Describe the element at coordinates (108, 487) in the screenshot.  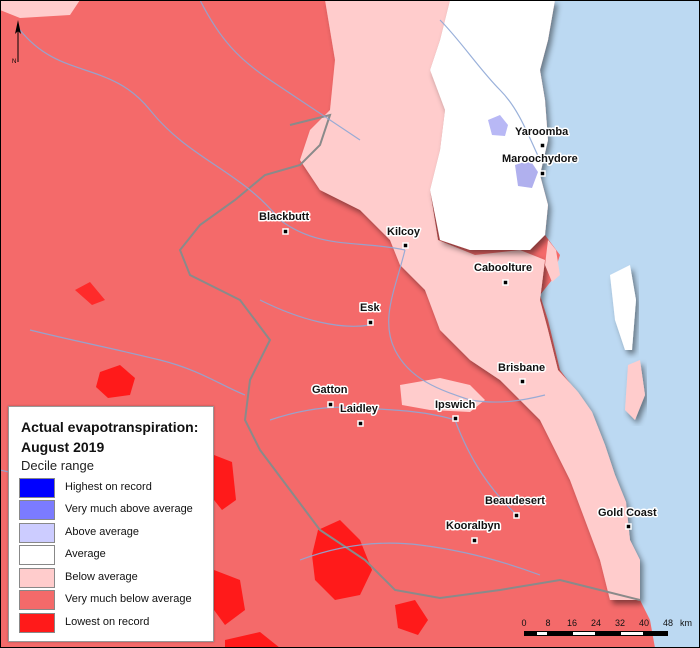
I see `legend-label: Highest on record` at that location.